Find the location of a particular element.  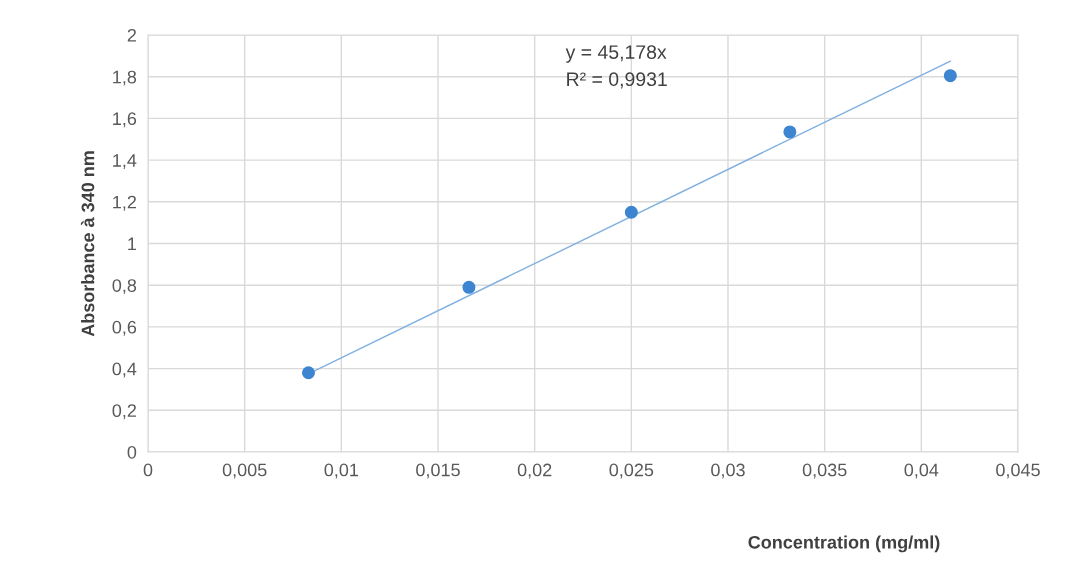

x-axis-title: Concentration (mg/ml) is located at coordinates (844, 544).